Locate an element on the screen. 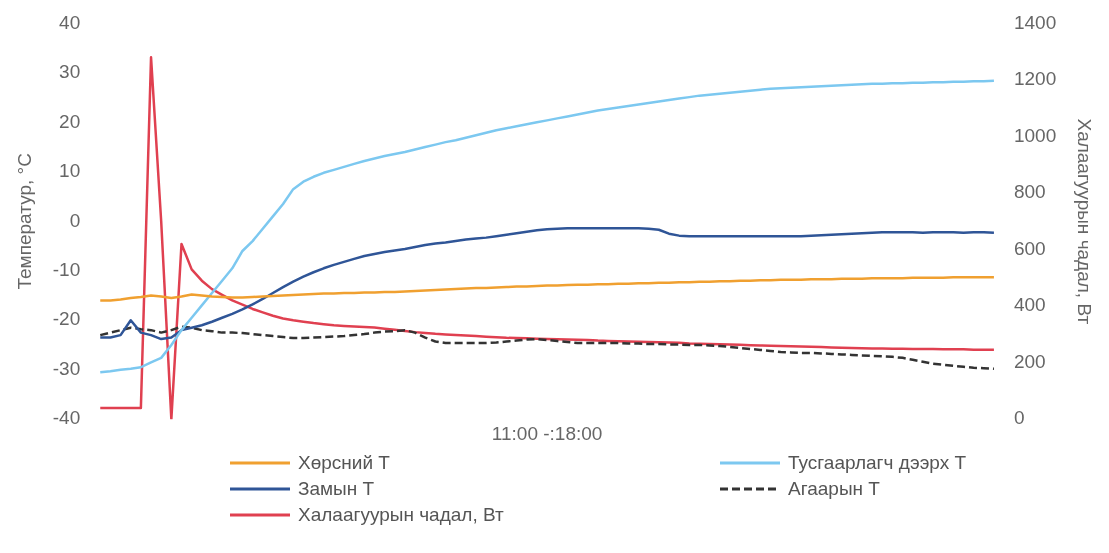  y2-tick-label: 1400 is located at coordinates (1035, 22).